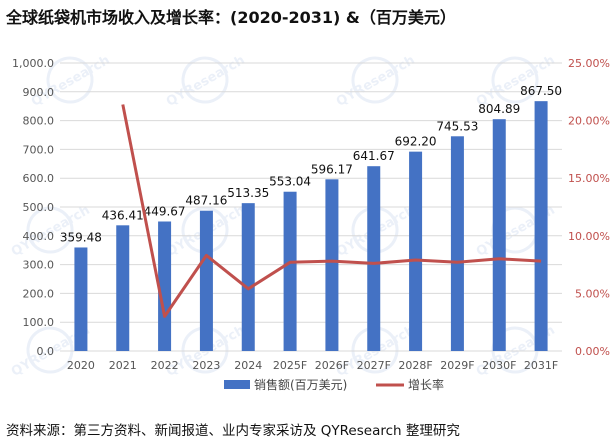  Describe the element at coordinates (592, 351) in the screenshot. I see `right-tick-label: 0.00%` at that location.